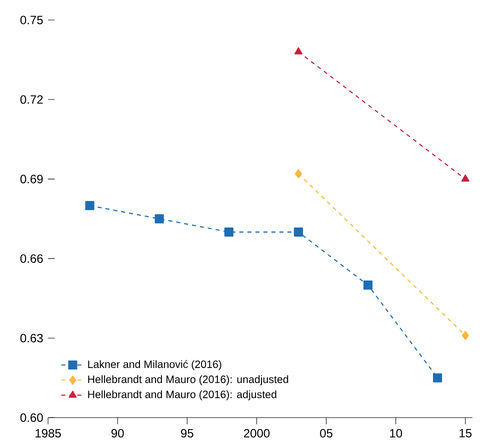  What do you see at coordinates (187, 433) in the screenshot?
I see `x-tick-label: 95` at bounding box center [187, 433].